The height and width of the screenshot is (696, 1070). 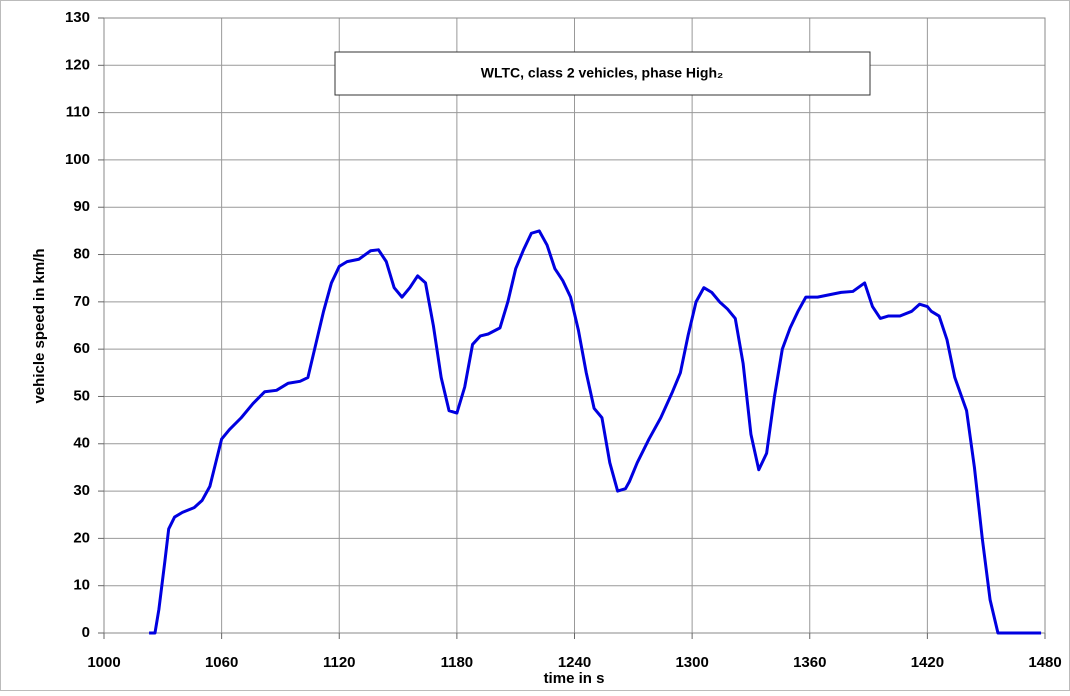 What do you see at coordinates (77, 159) in the screenshot?
I see `y-tick-label: 100` at bounding box center [77, 159].